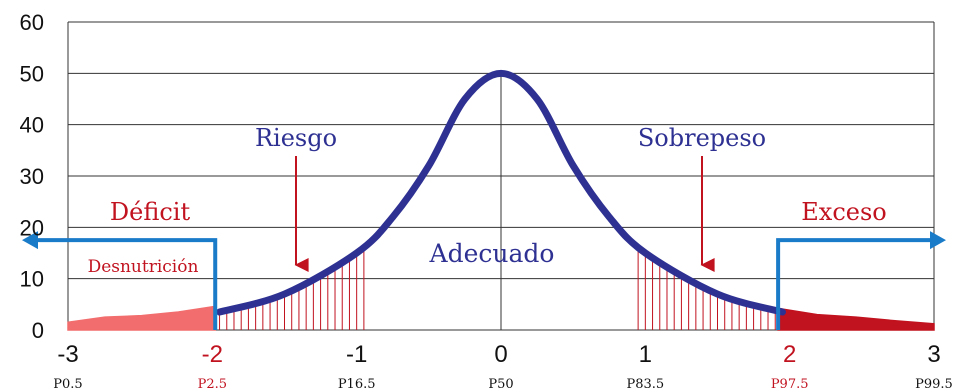 Image resolution: width=957 pixels, height=392 pixels. I want to click on x-tick-label: 2, so click(789, 354).